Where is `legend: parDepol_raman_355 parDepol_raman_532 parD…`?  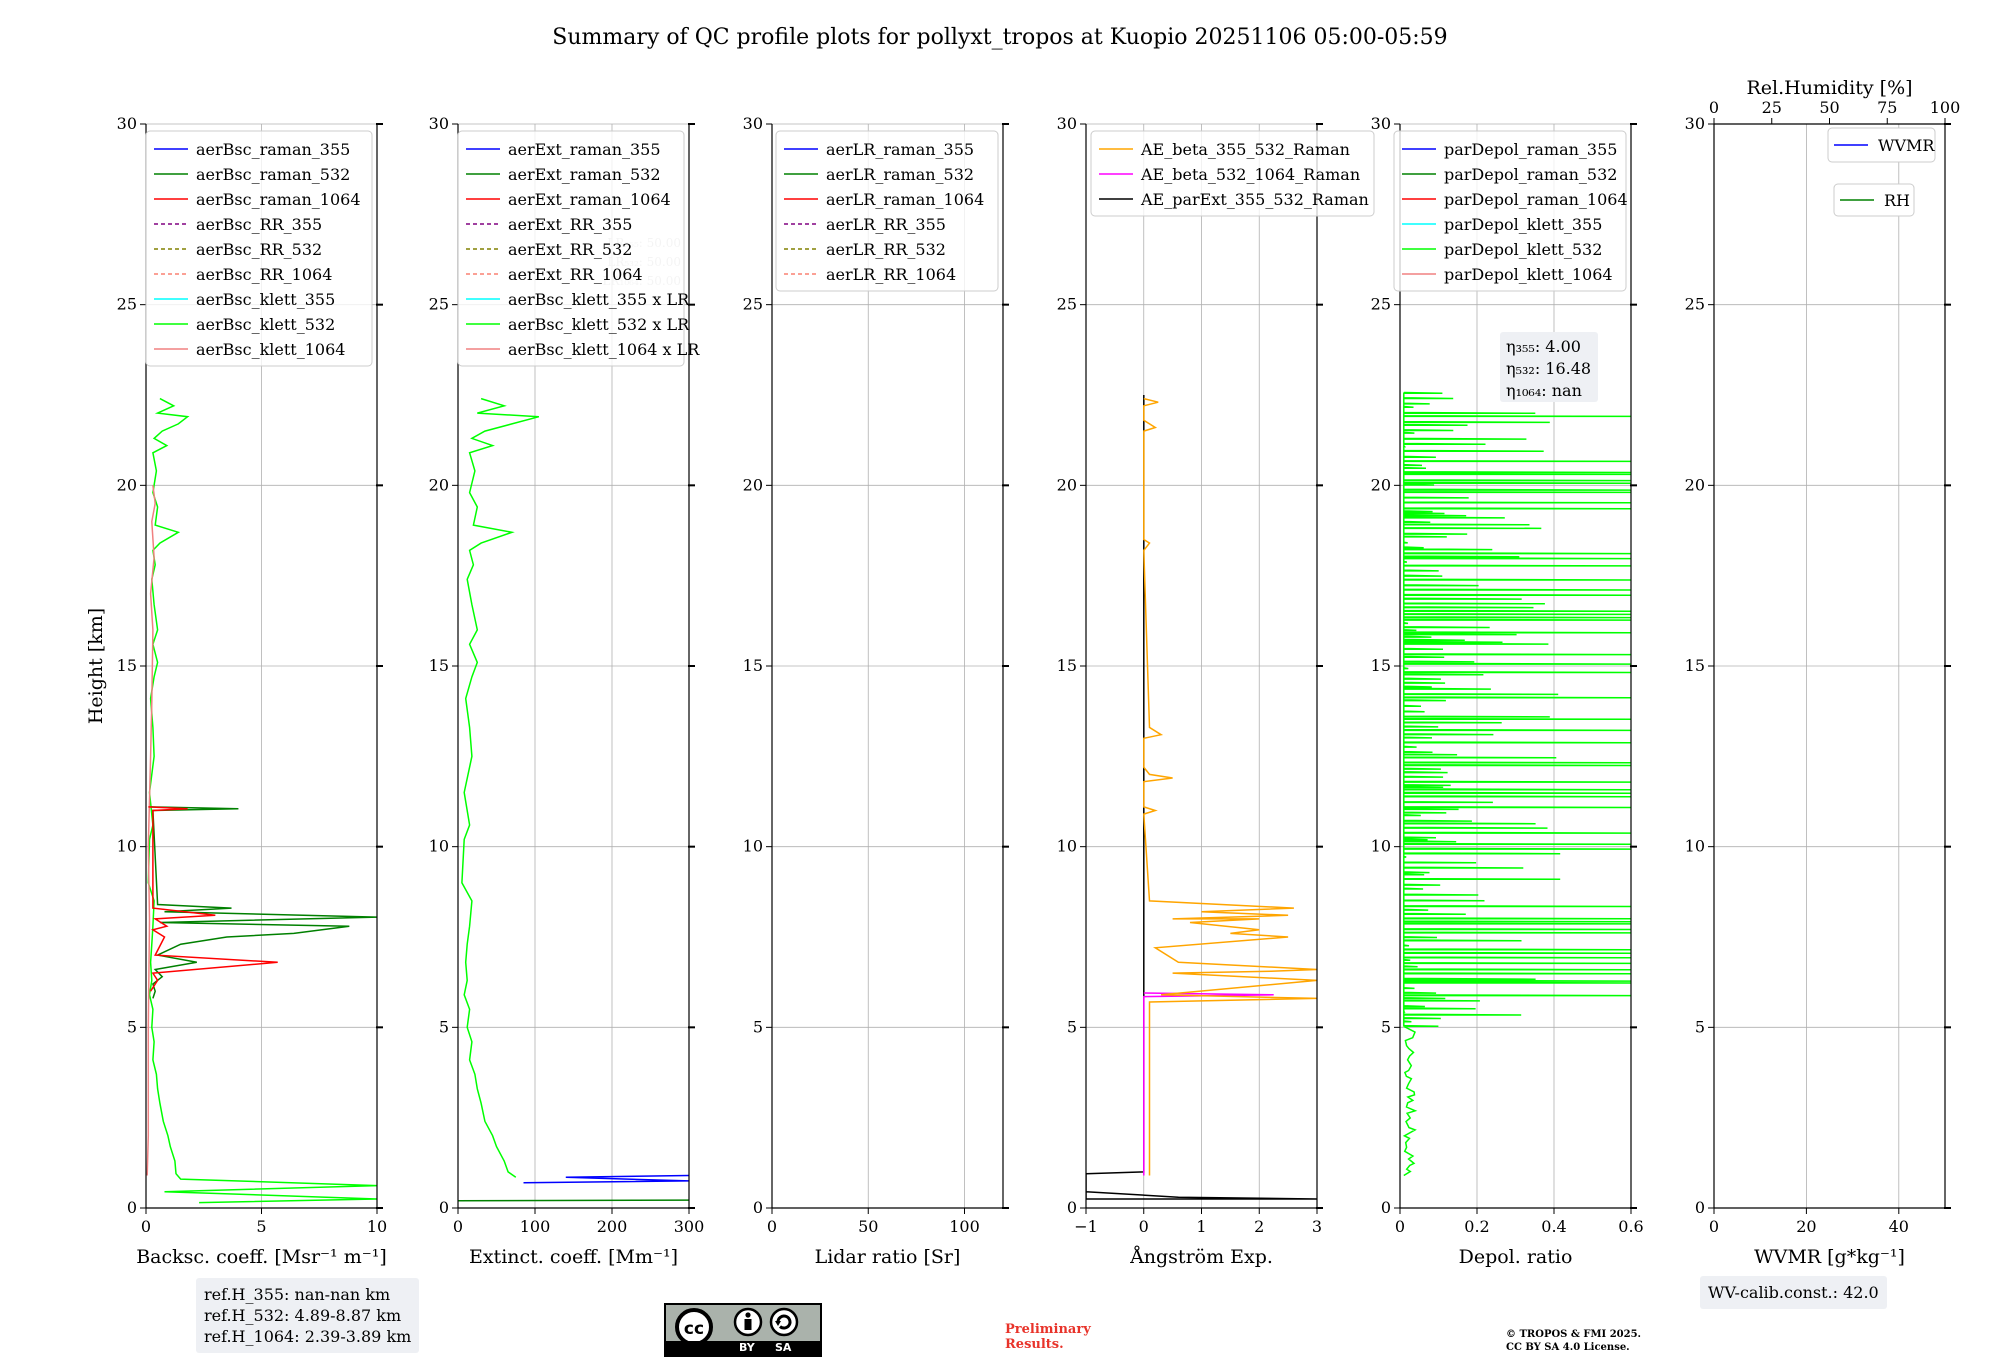
legend: parDepol_raman_355 parDepol_raman_532 parD… is located at coordinates (1510, 211).